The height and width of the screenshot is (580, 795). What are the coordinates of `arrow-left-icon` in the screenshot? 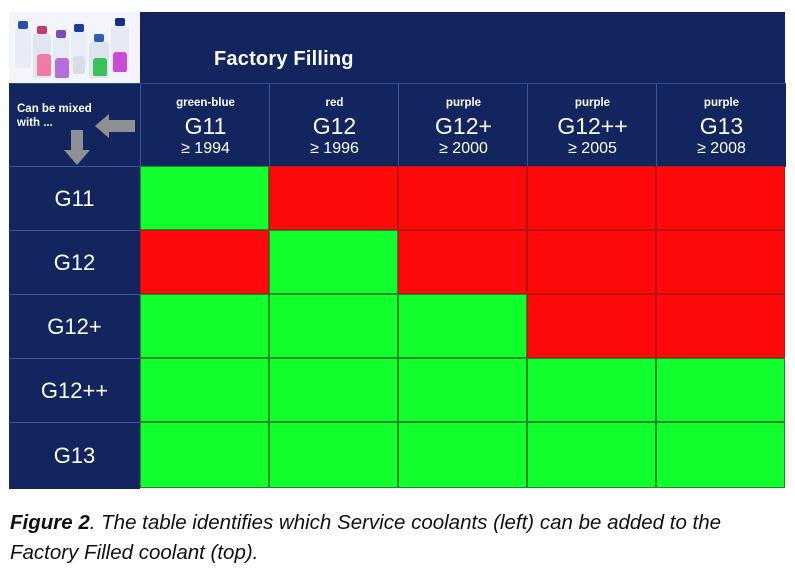 It's located at (115, 126).